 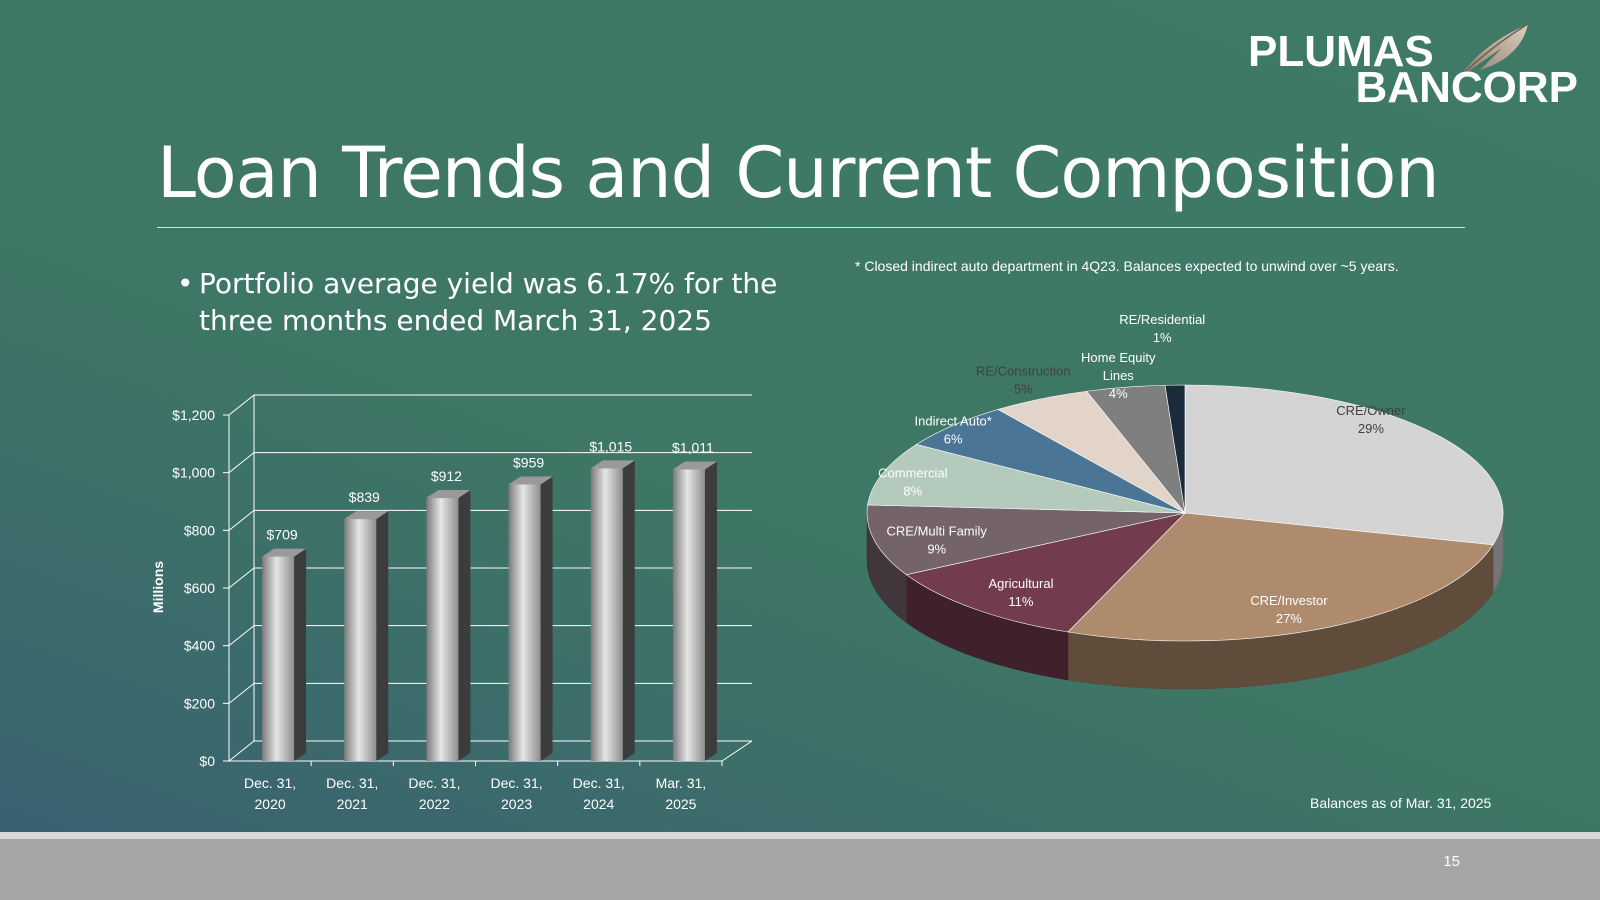 I want to click on pie-label-4: Commercial 8%, so click(x=912, y=481).